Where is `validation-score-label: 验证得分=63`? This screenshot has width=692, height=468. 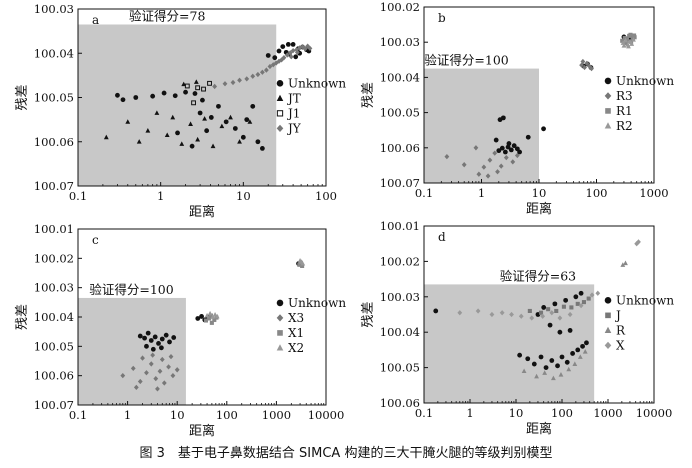
validation-score-label: 验证得分=63 is located at coordinates (538, 275).